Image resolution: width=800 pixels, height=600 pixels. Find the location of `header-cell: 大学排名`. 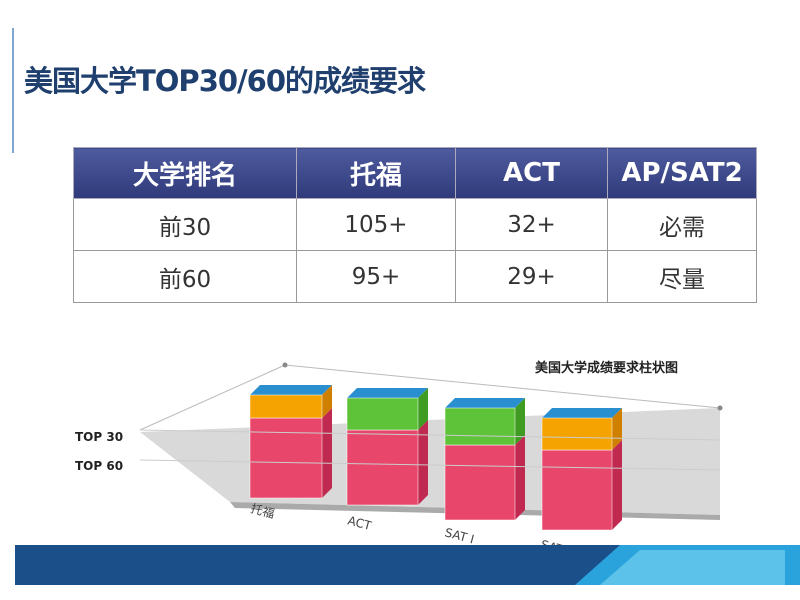

header-cell: 大学排名 is located at coordinates (185, 173).